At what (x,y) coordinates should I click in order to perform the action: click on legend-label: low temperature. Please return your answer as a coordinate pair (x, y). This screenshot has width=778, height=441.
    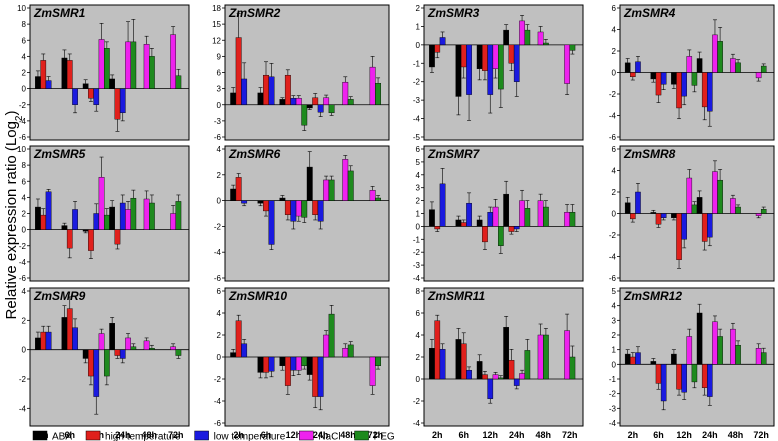
    Looking at the image, I should click on (250, 436).